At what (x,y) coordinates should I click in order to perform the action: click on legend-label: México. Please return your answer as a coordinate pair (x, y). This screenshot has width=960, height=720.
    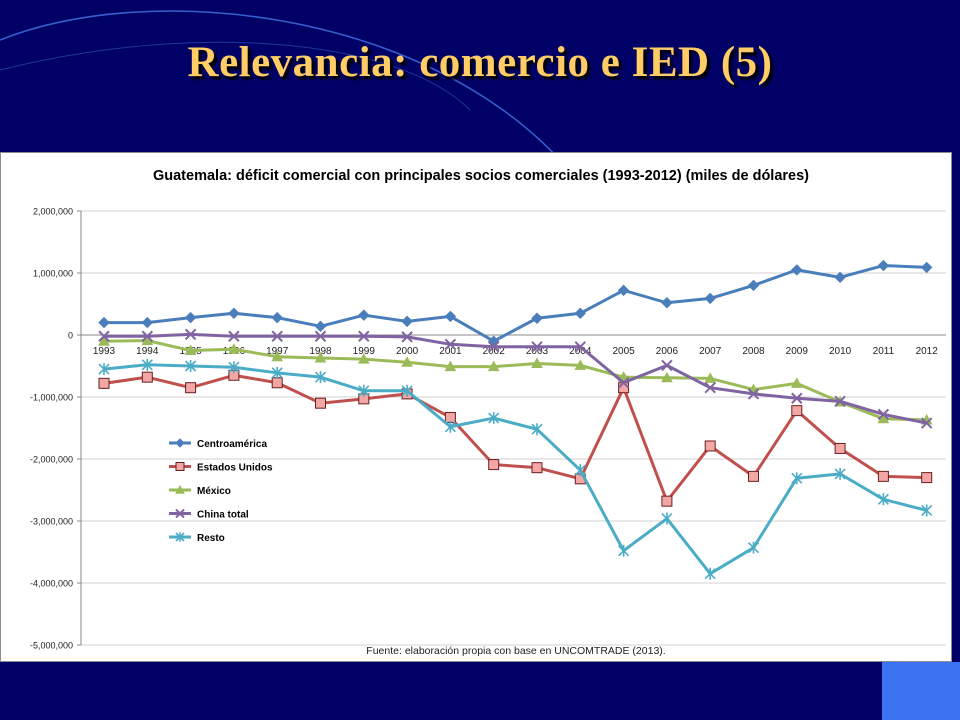
    Looking at the image, I should click on (214, 491).